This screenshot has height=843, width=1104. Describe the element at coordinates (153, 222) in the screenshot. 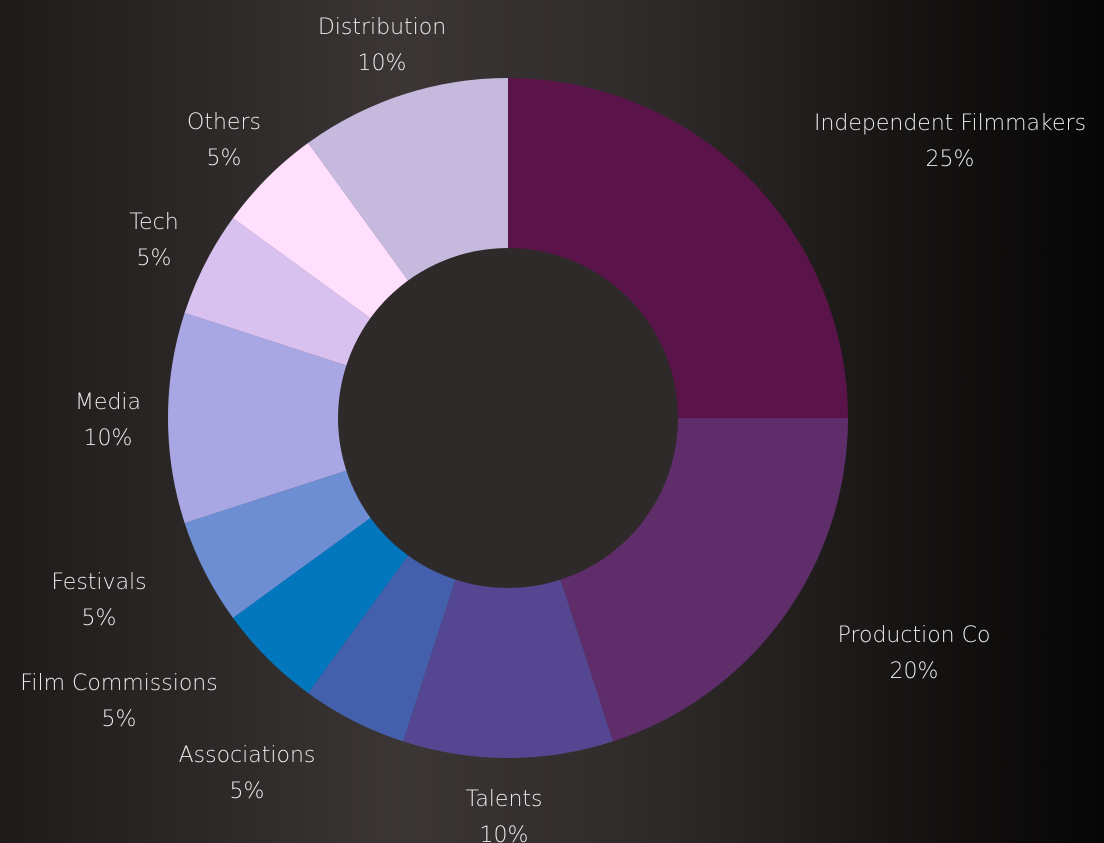

I see `slice-label-tech: Tech` at that location.